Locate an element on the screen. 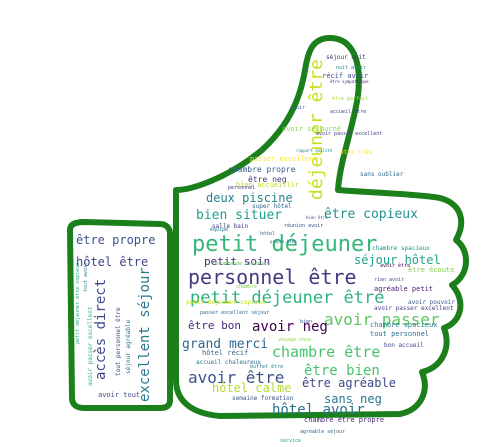  cloud-word: bien accueillir is located at coordinates (268, 185).